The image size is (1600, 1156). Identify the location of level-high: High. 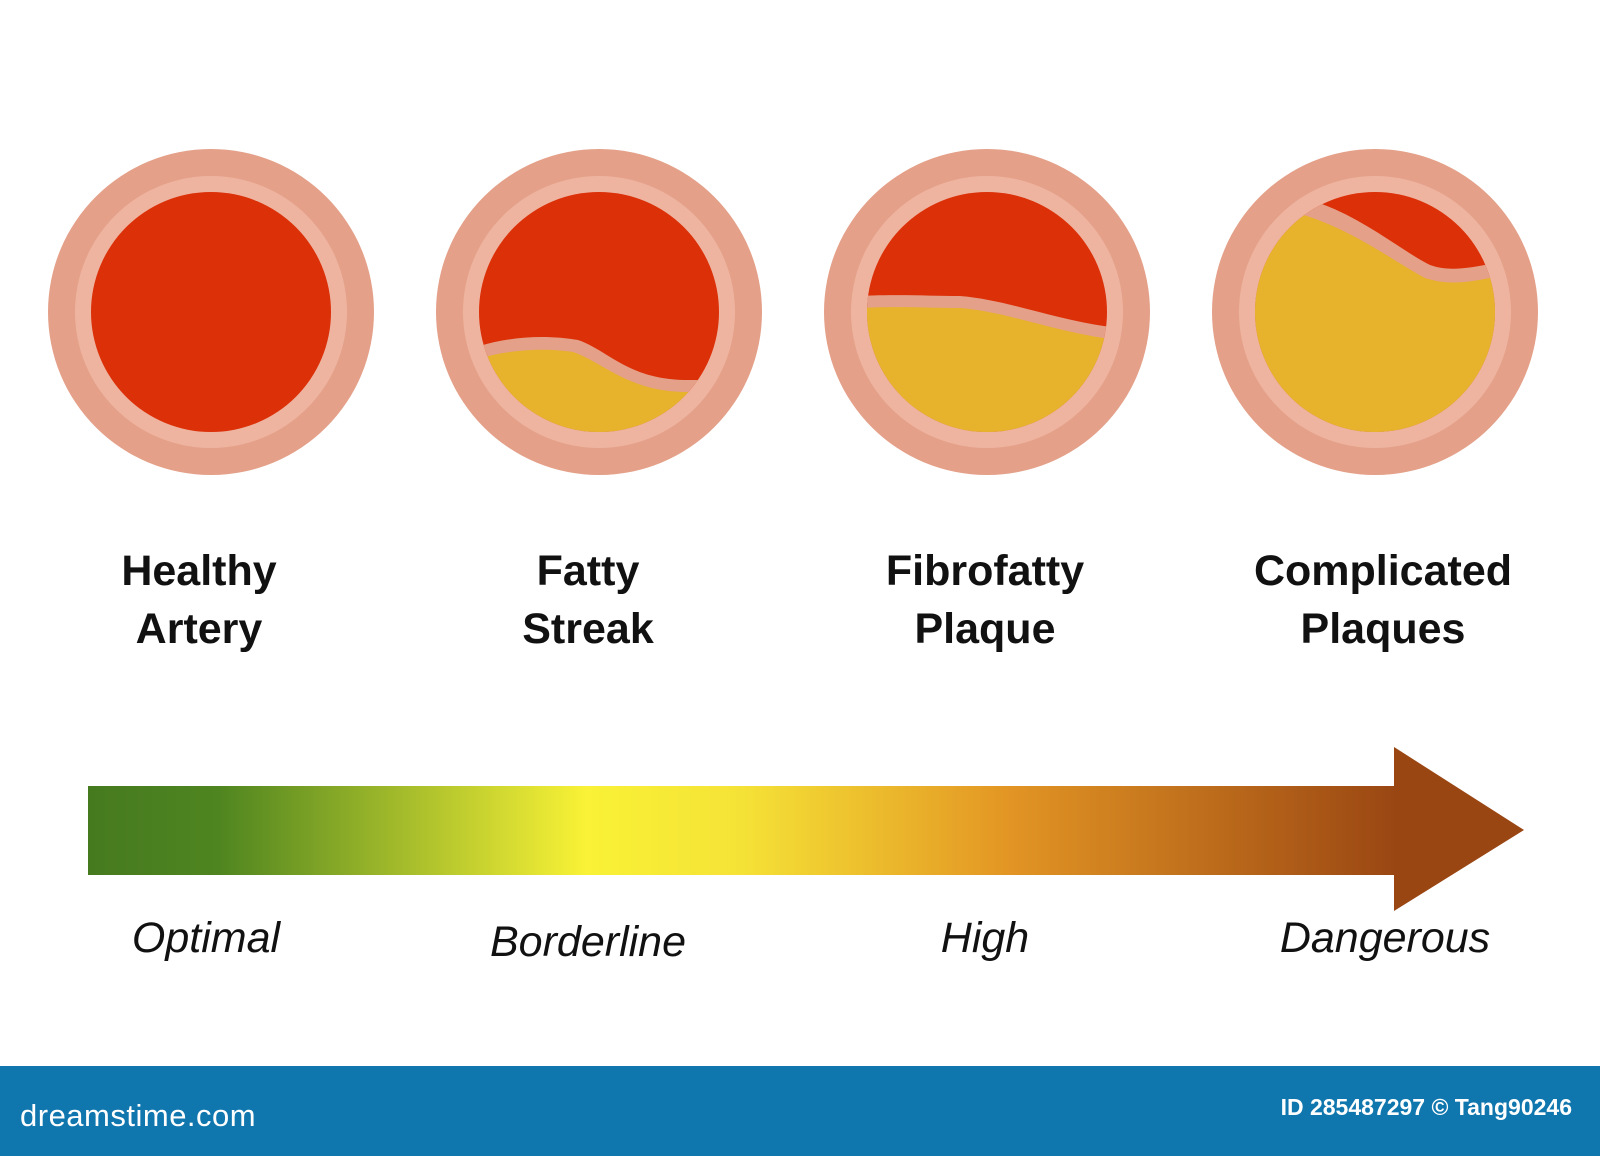
(985, 938).